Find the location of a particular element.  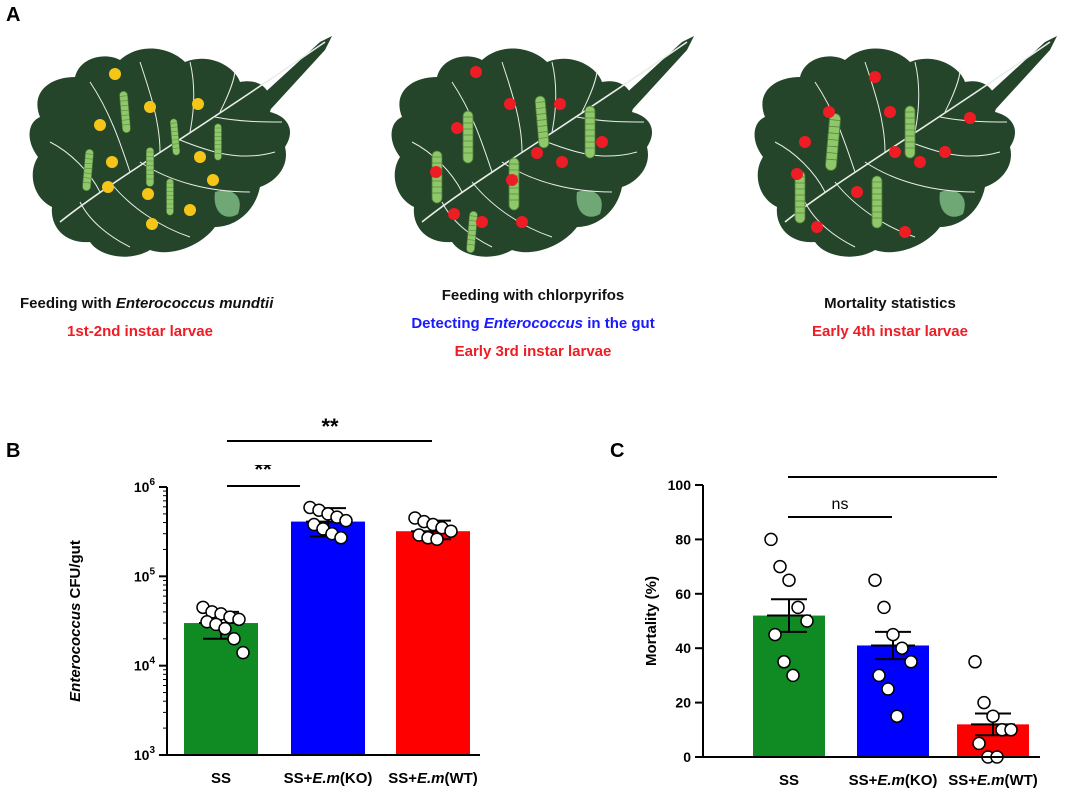

y-tick-label: 100 is located at coordinates (680, 485).